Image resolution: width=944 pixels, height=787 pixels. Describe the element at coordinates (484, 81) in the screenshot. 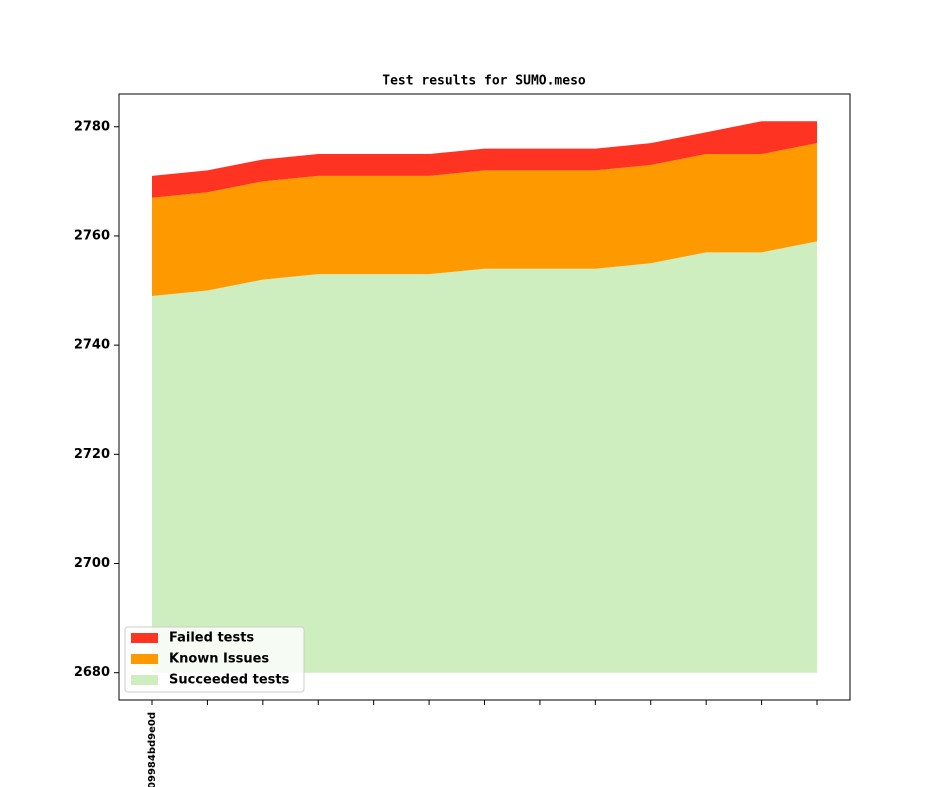

I see `chart-title: Test results for SUMO.meso` at that location.